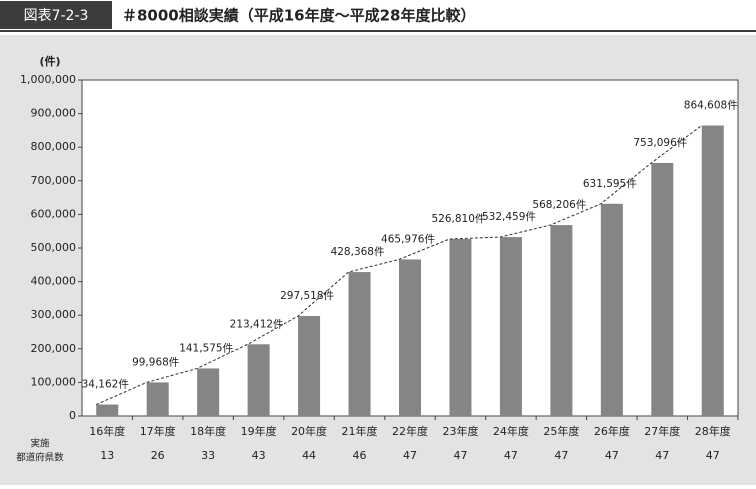 The image size is (756, 489). What do you see at coordinates (259, 455) in the screenshot?
I see `table-value: 43` at bounding box center [259, 455].